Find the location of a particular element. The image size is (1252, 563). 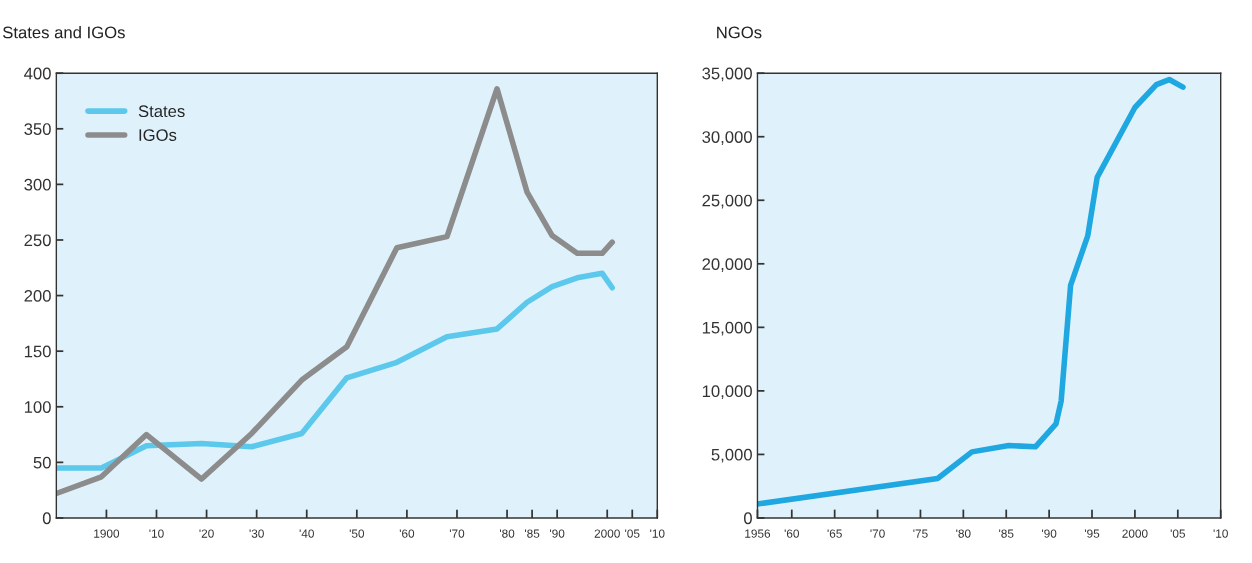

y-tick-label: 300 is located at coordinates (37, 184).